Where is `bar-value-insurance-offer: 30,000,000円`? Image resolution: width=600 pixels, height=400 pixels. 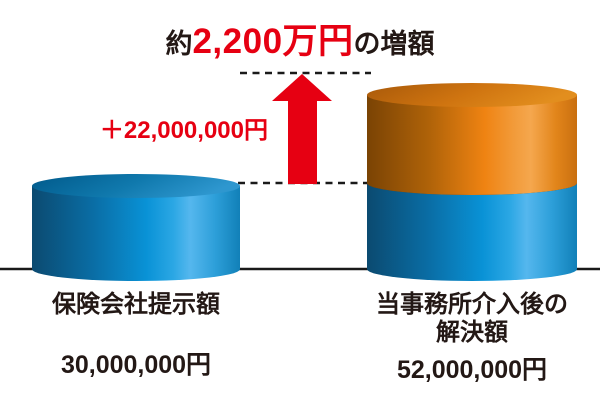
bar-value-insurance-offer: 30,000,000円 is located at coordinates (136, 365).